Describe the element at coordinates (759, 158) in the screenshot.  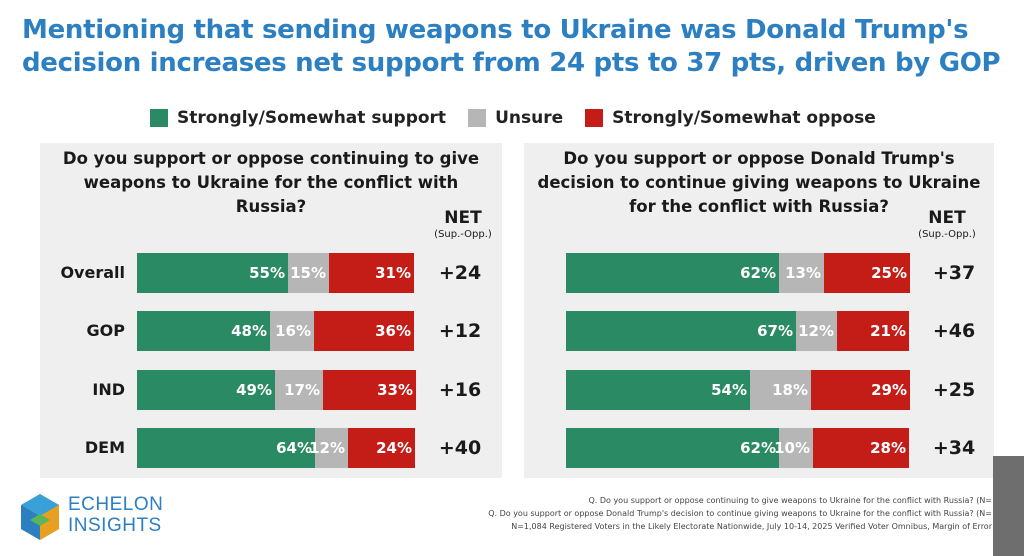
I see `question-right-line-1: Do you support or oppose Donald Trump's` at that location.